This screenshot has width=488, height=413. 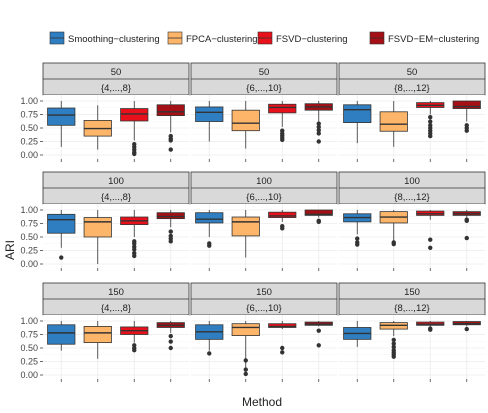 I want to click on legend-label-4: FSVD−EM−clustering, so click(x=433, y=39).